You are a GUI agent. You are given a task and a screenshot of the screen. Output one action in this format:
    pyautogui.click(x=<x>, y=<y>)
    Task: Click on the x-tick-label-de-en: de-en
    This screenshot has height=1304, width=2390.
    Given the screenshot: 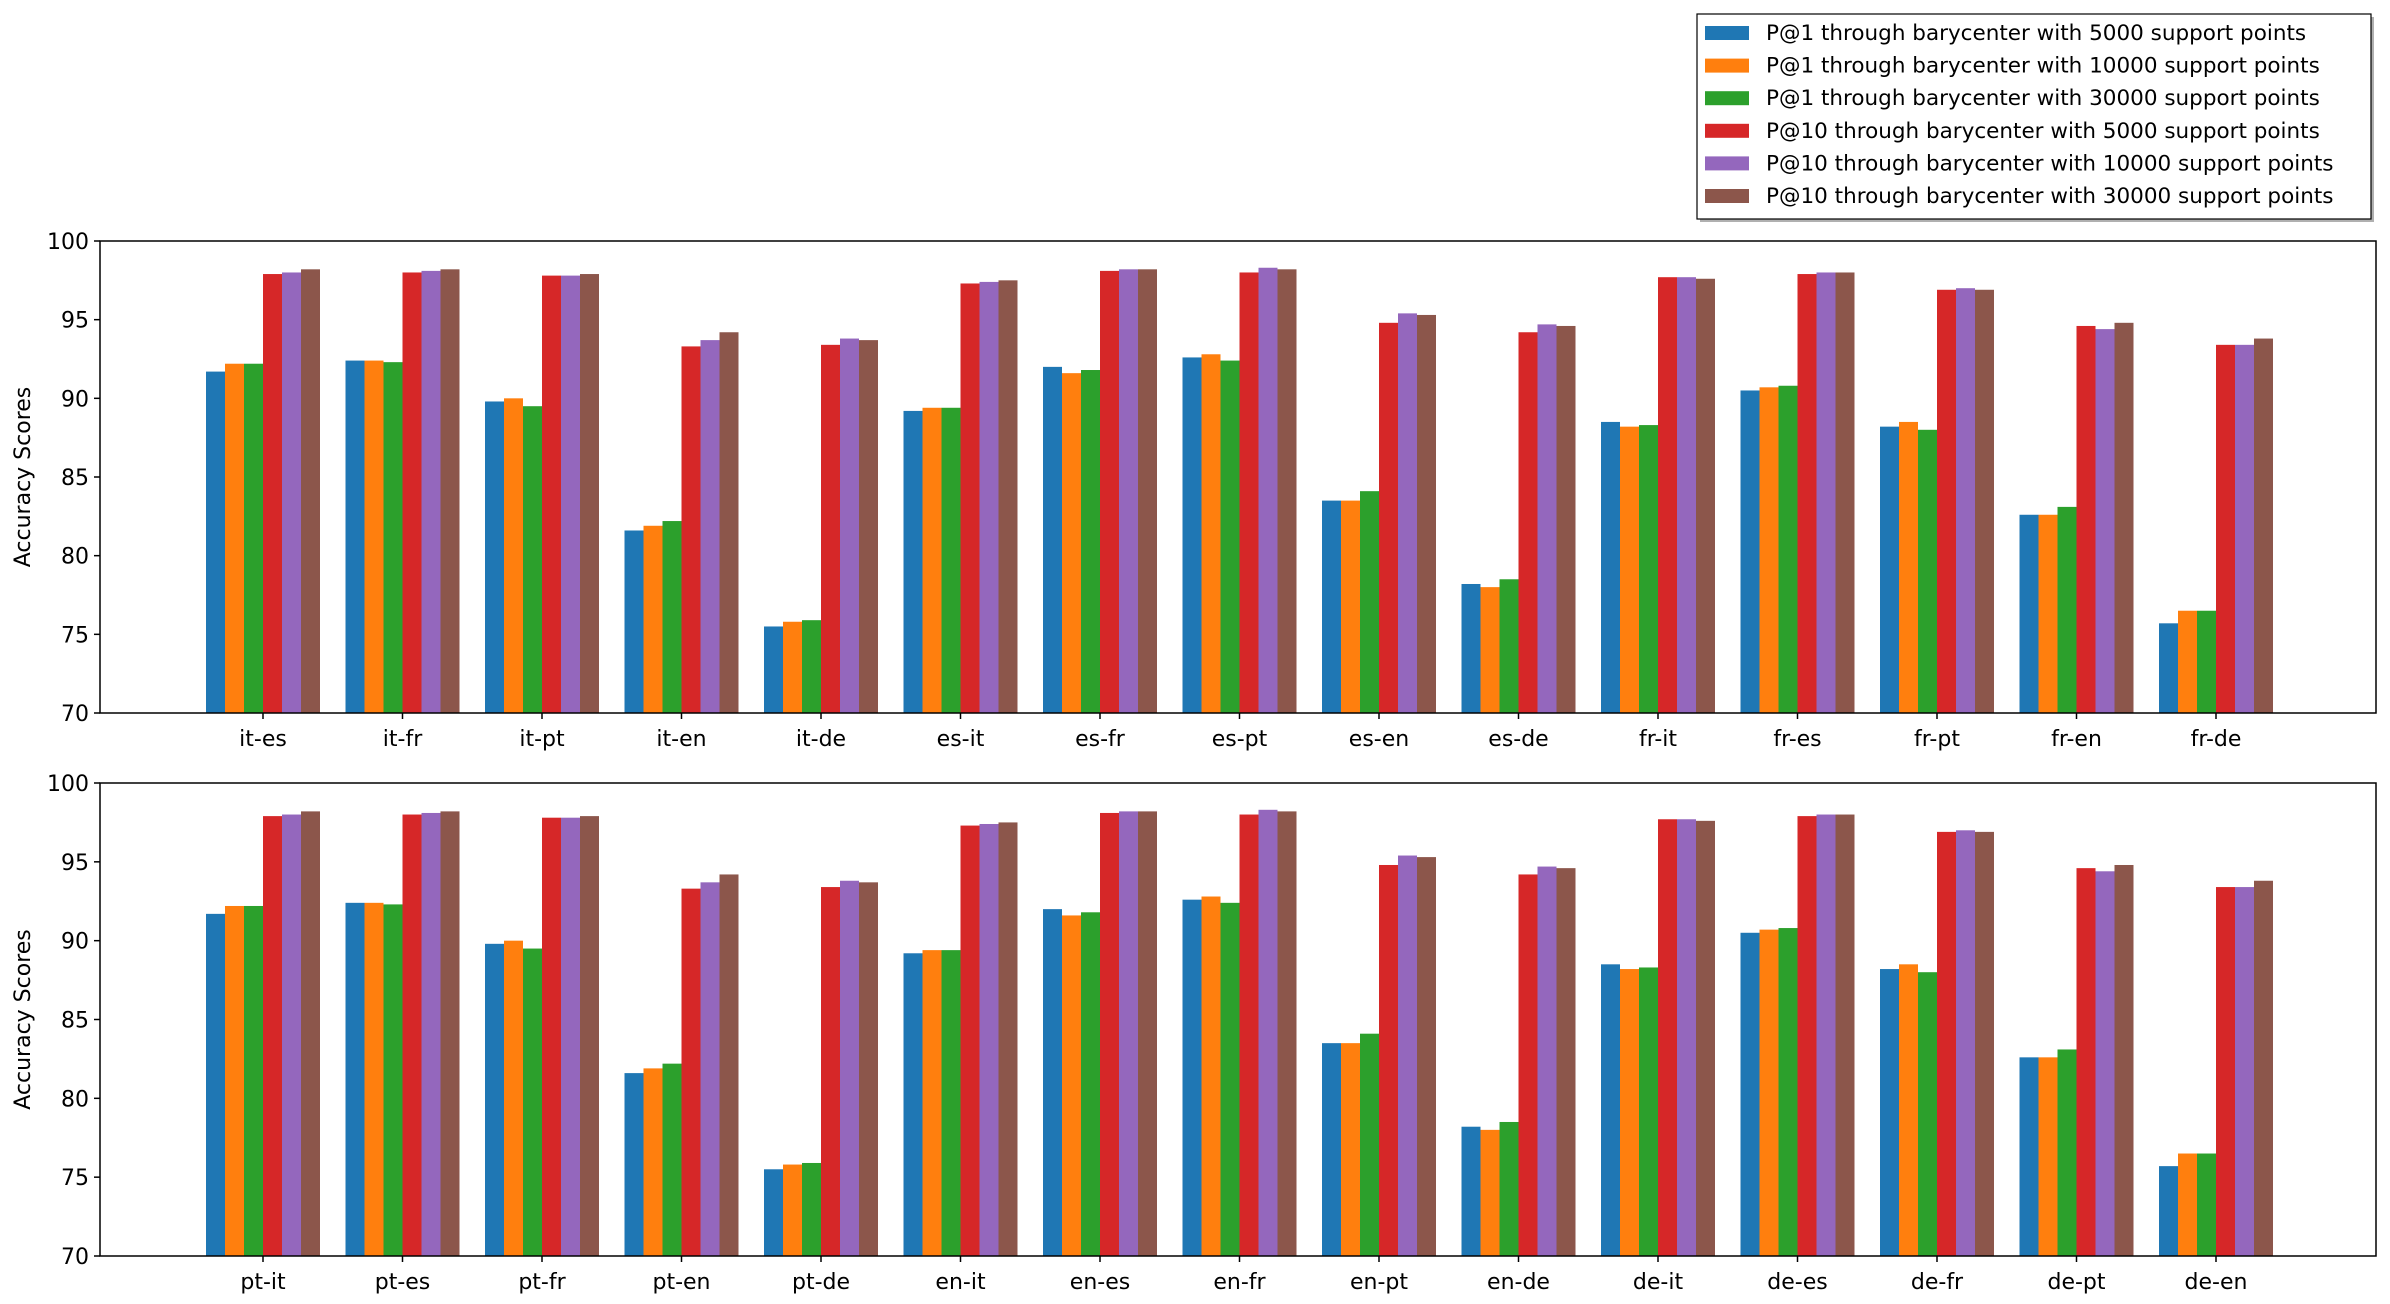 What is the action you would take?
    pyautogui.click(x=2216, y=1282)
    